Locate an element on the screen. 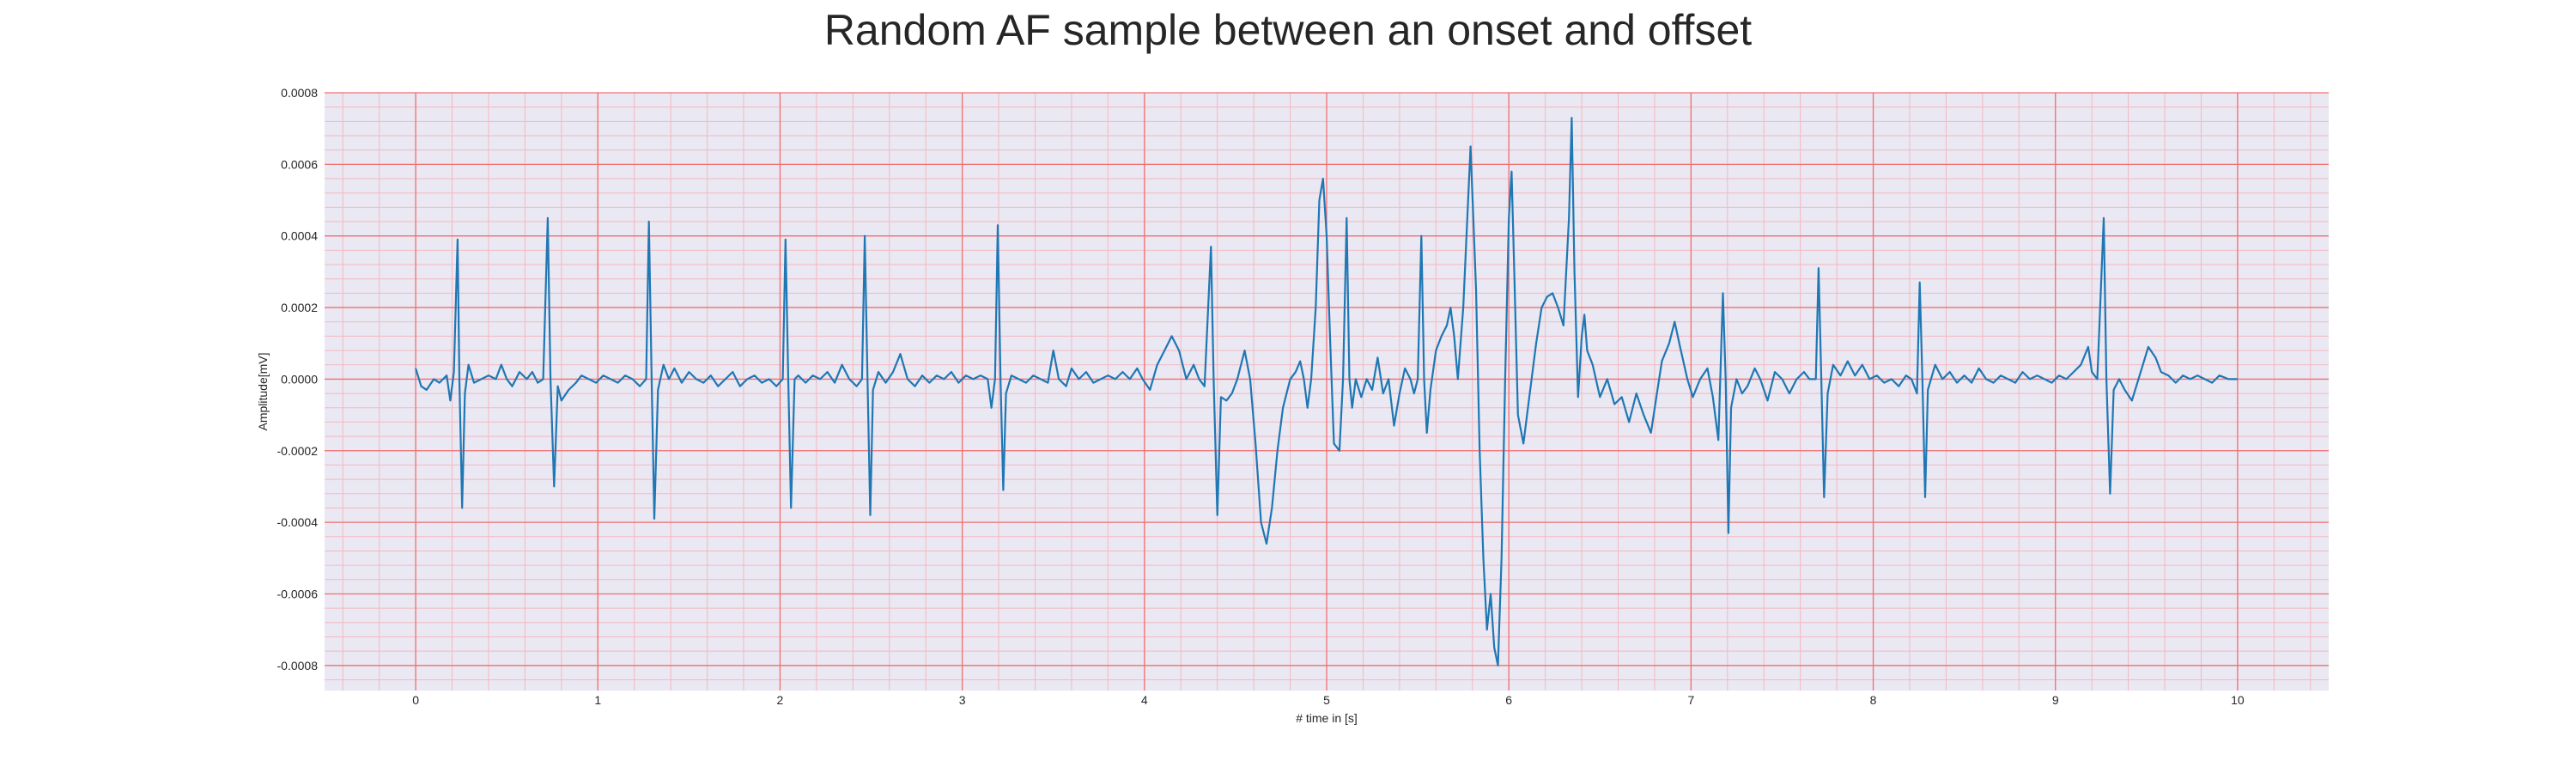 The height and width of the screenshot is (773, 2576). x-tick-label: 10 is located at coordinates (2238, 700).